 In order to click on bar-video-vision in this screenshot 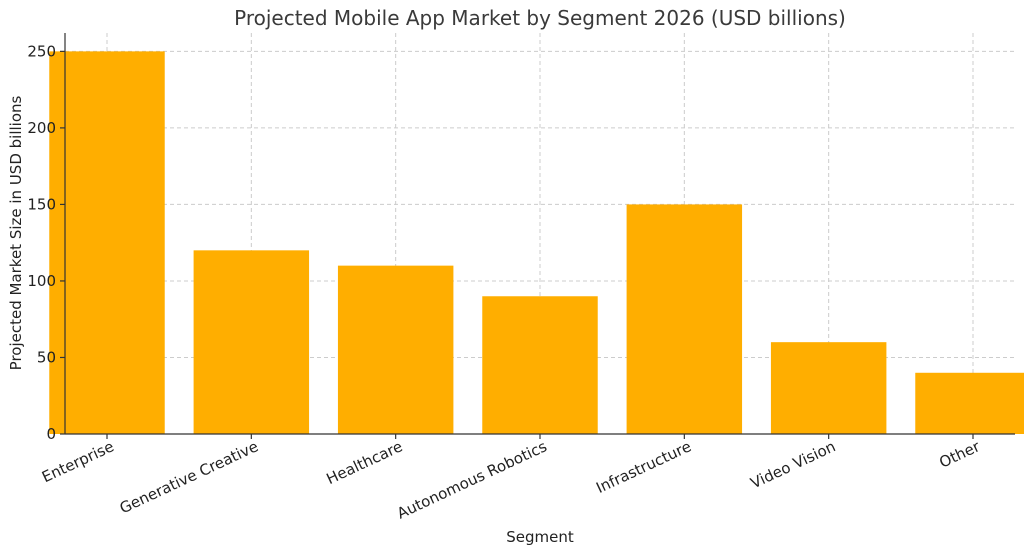, I will do `click(828, 388)`.